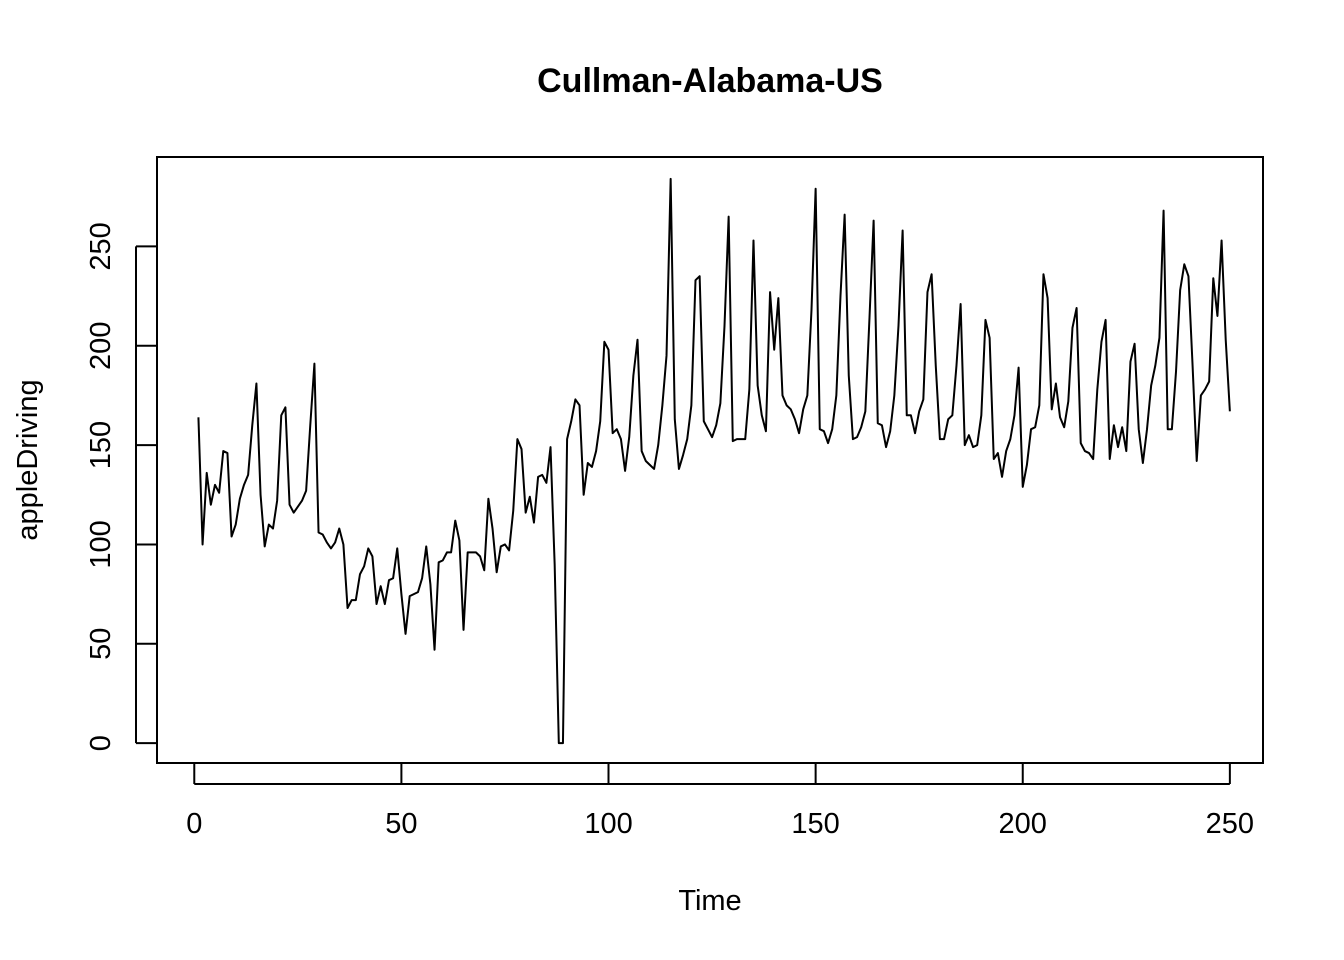 The width and height of the screenshot is (1344, 960). Describe the element at coordinates (101, 544) in the screenshot. I see `y-tick-label: 100` at that location.